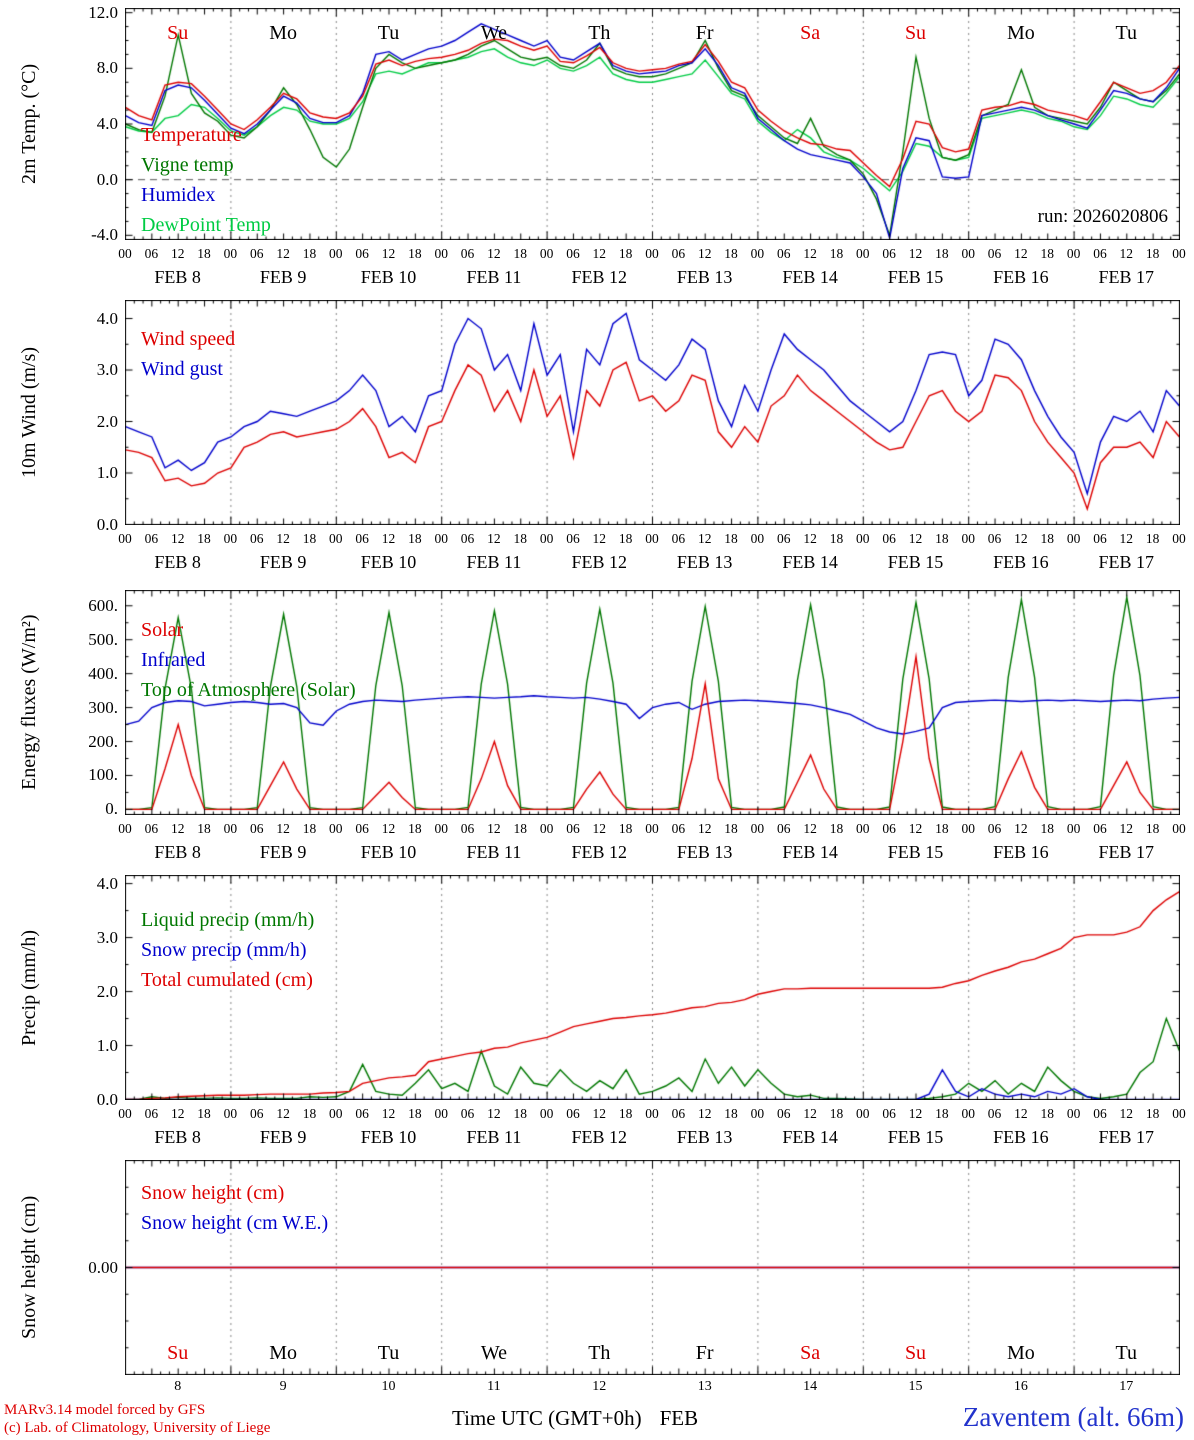 The height and width of the screenshot is (1440, 1194). What do you see at coordinates (182, 369) in the screenshot?
I see `legend-item: Wind gust` at bounding box center [182, 369].